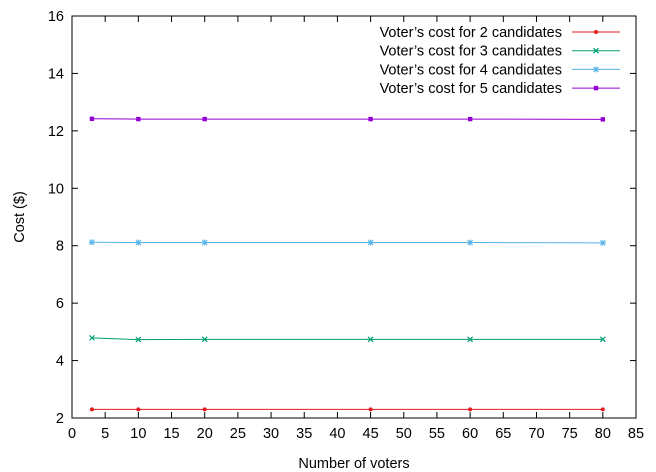 Image resolution: width=656 pixels, height=472 pixels. I want to click on legend-item: Voter’s cost for 4 candidates, so click(500, 70).